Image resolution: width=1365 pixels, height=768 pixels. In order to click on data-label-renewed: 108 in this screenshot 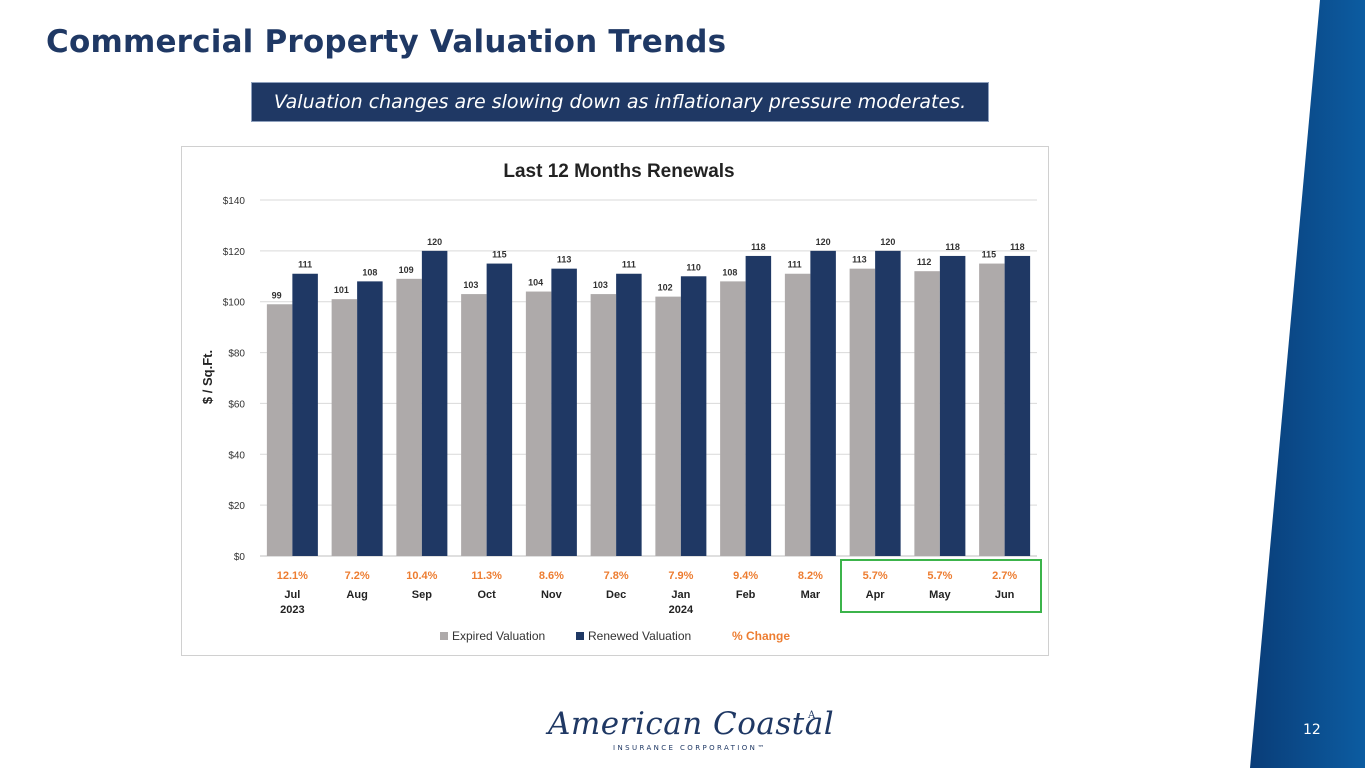, I will do `click(369, 272)`.